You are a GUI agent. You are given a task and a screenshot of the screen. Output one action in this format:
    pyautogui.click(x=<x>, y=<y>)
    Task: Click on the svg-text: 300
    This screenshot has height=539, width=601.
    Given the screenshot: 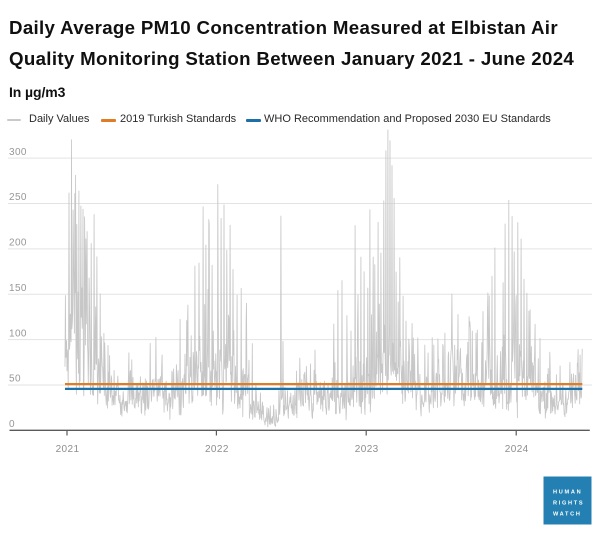 What is the action you would take?
    pyautogui.click(x=18, y=152)
    